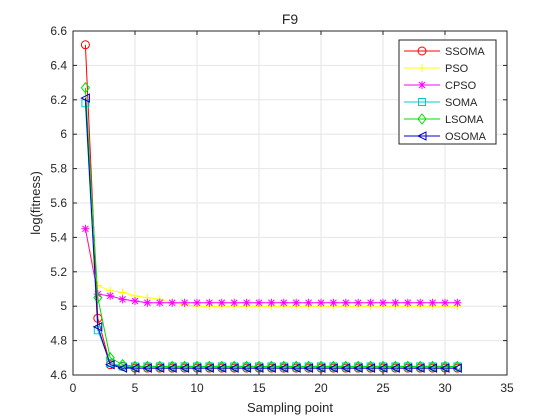 Image resolution: width=560 pixels, height=420 pixels. I want to click on legend-label: OSOMA, so click(466, 137).